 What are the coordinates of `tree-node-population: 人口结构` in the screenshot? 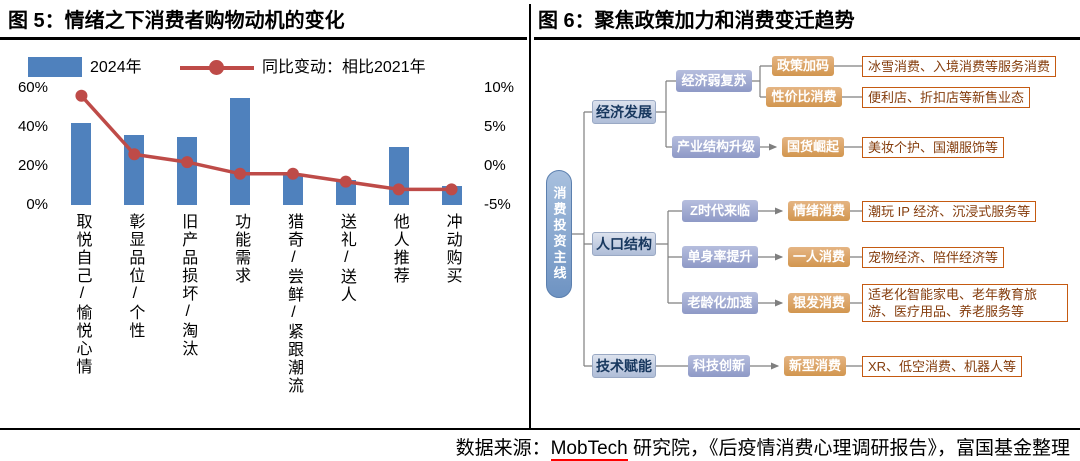 It's located at (624, 244).